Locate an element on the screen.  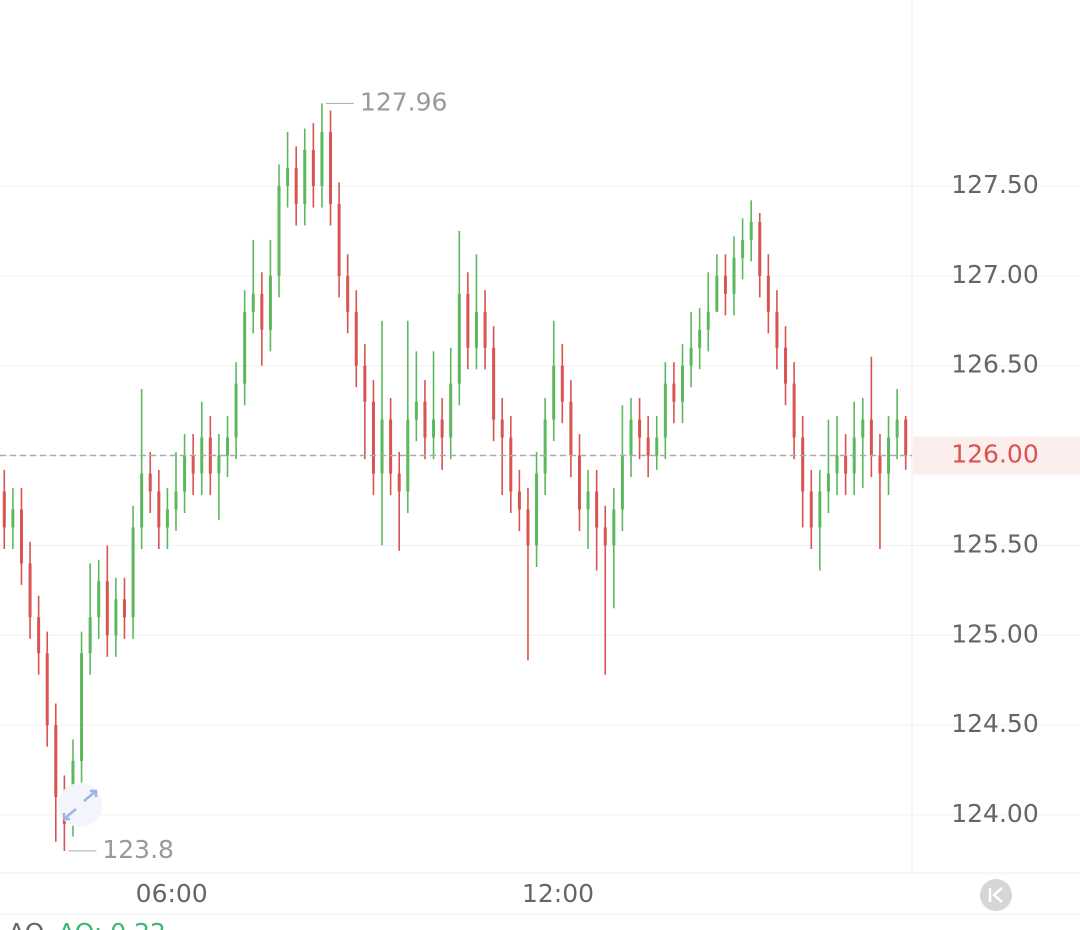
y-tick-label: 127.50 is located at coordinates (994, 184).